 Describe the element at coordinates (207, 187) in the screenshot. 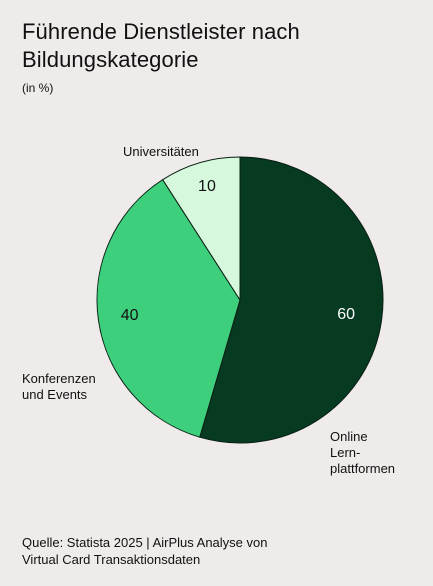

I see `slice-value-label: 10` at that location.